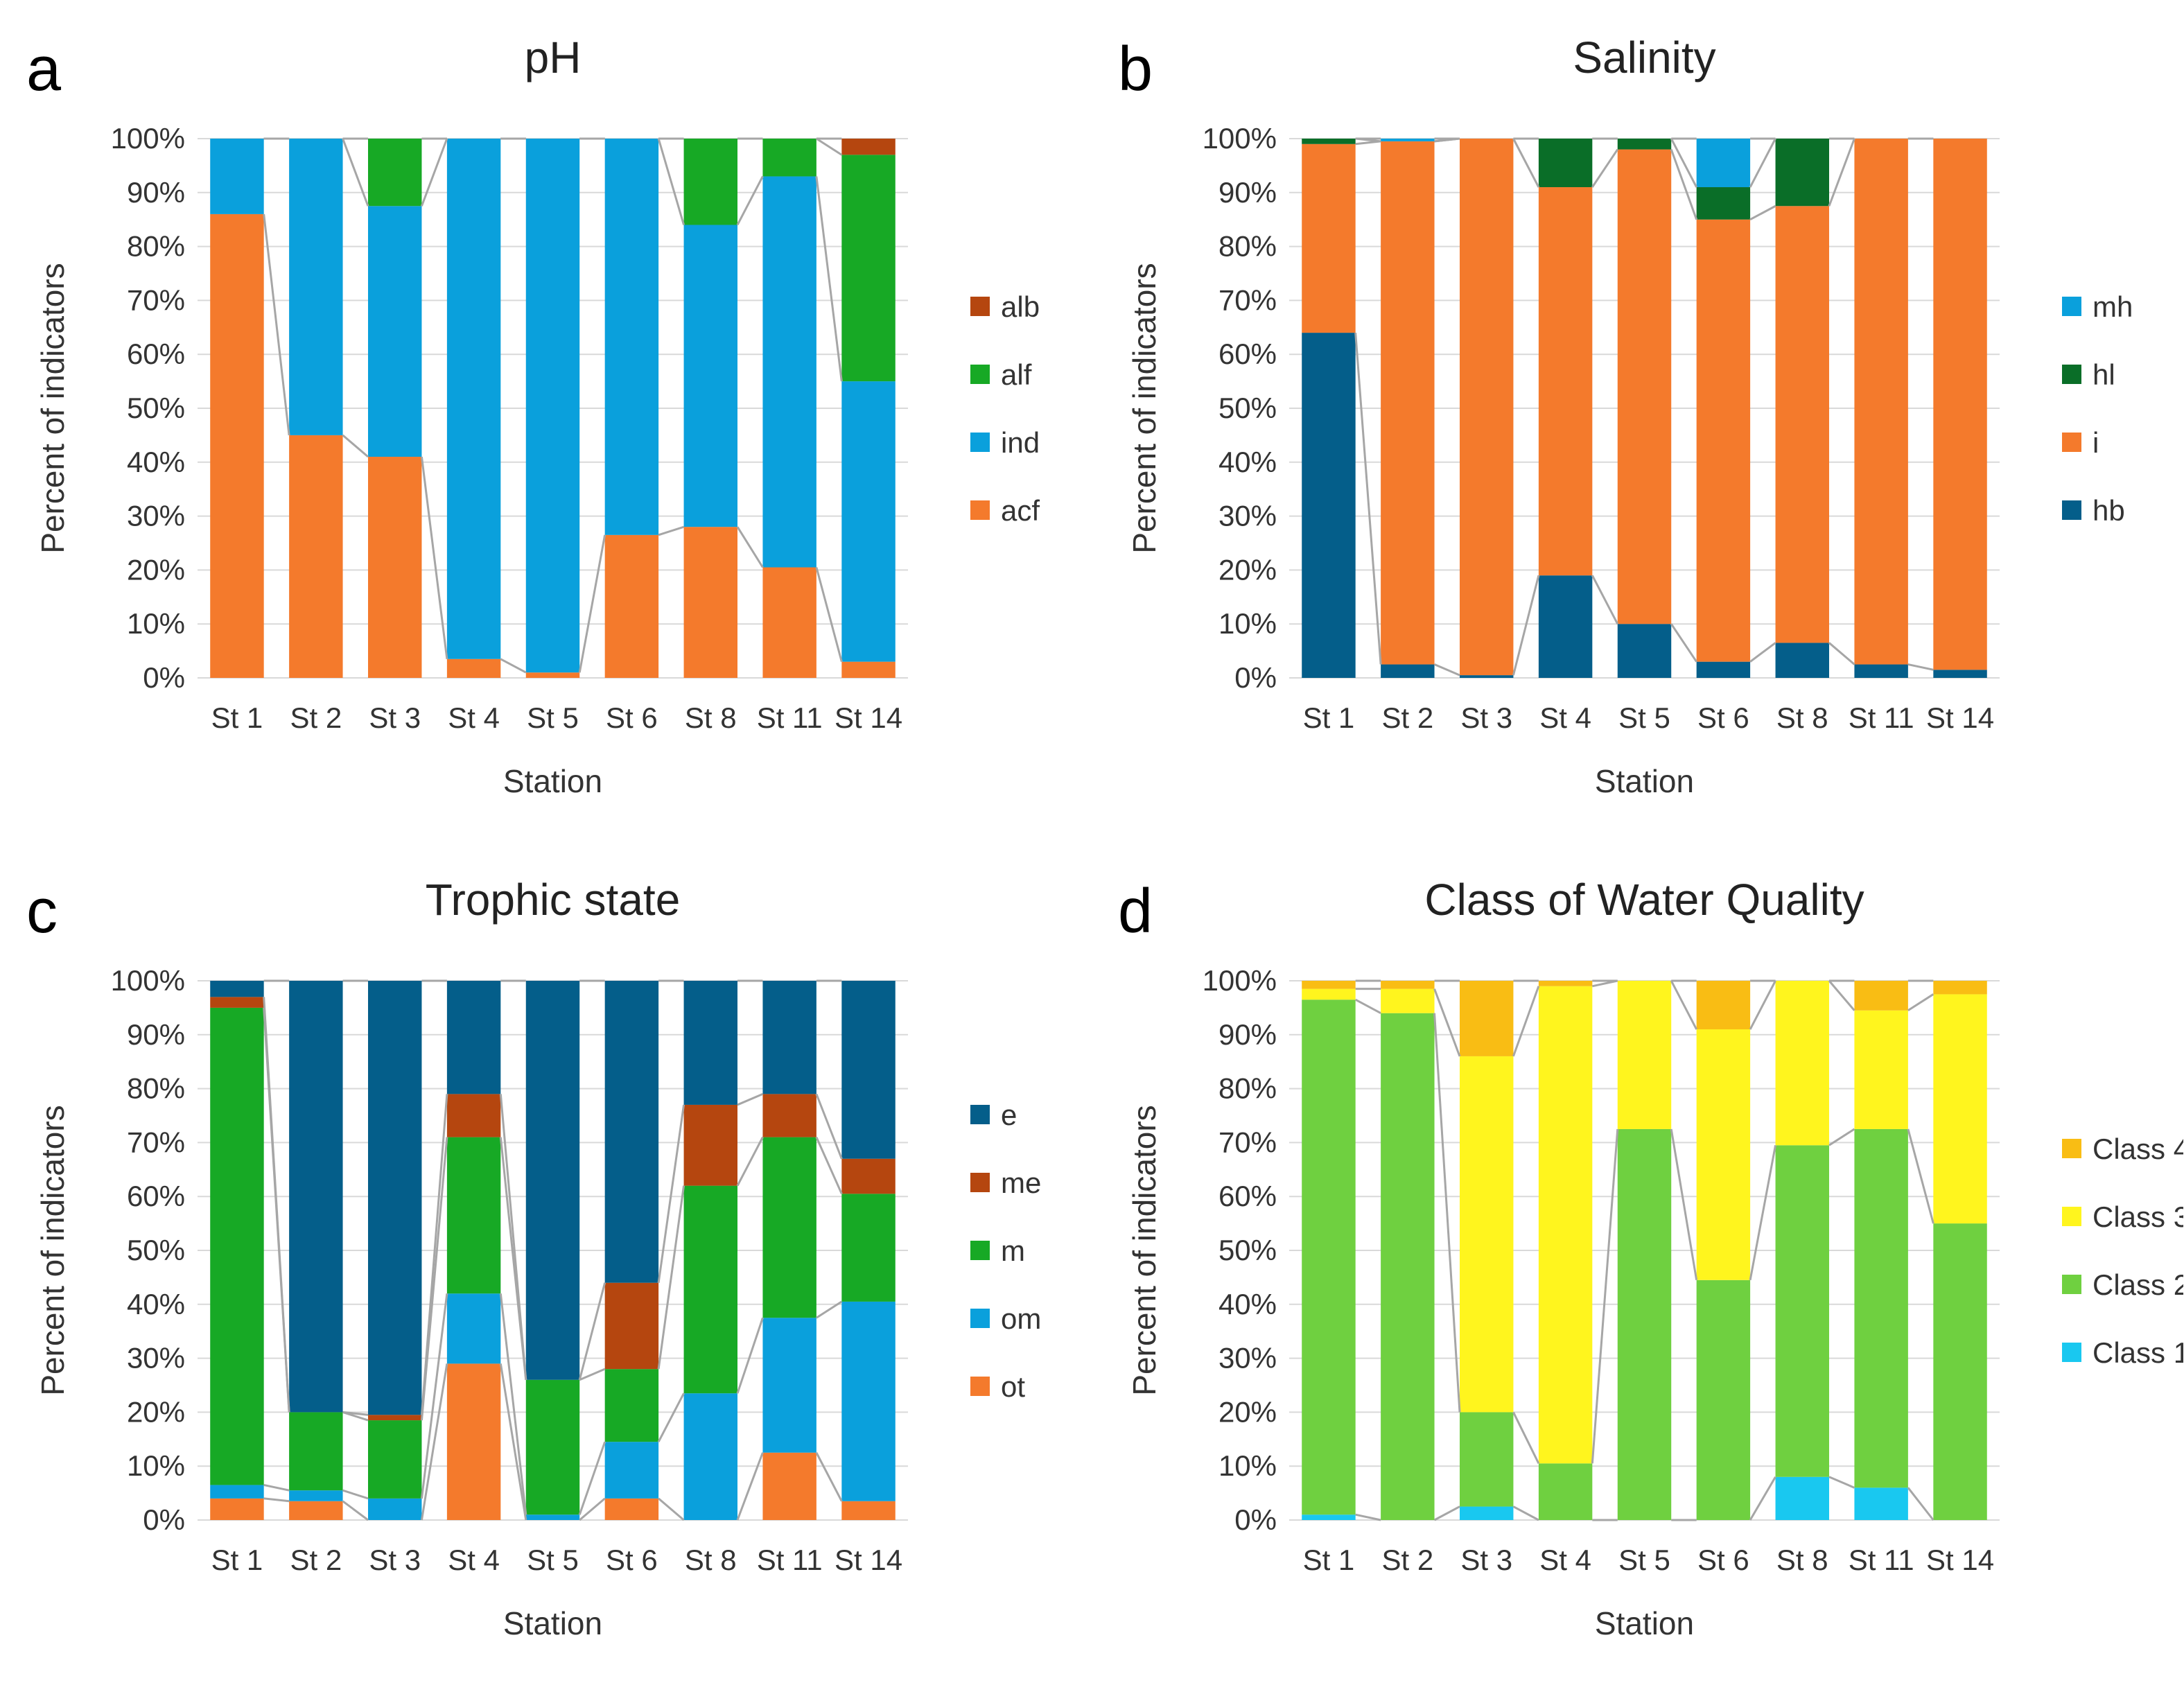 This screenshot has height=1685, width=2184. What do you see at coordinates (868, 268) in the screenshot?
I see `bar-segment-a-alf` at bounding box center [868, 268].